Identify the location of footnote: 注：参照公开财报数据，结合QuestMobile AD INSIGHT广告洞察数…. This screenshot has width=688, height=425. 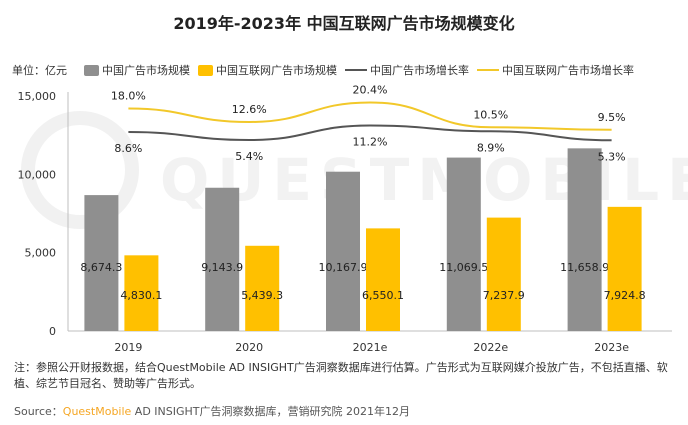
(341, 375).